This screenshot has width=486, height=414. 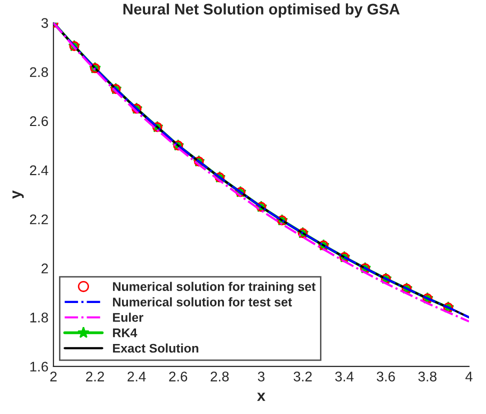 What do you see at coordinates (468, 377) in the screenshot?
I see `x-tick-label: 4` at bounding box center [468, 377].